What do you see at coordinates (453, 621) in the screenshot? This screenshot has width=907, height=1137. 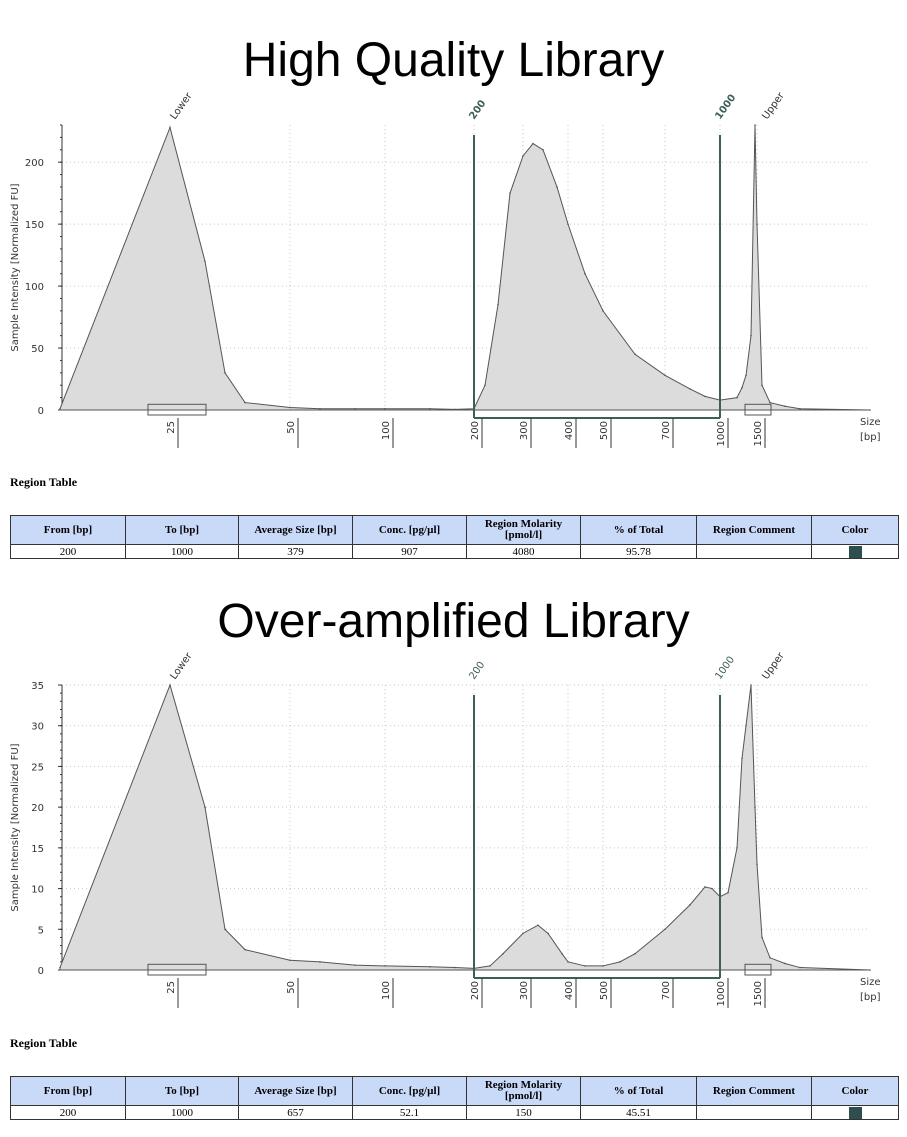 I see `chart-title-2: Over-amplified Library` at bounding box center [453, 621].